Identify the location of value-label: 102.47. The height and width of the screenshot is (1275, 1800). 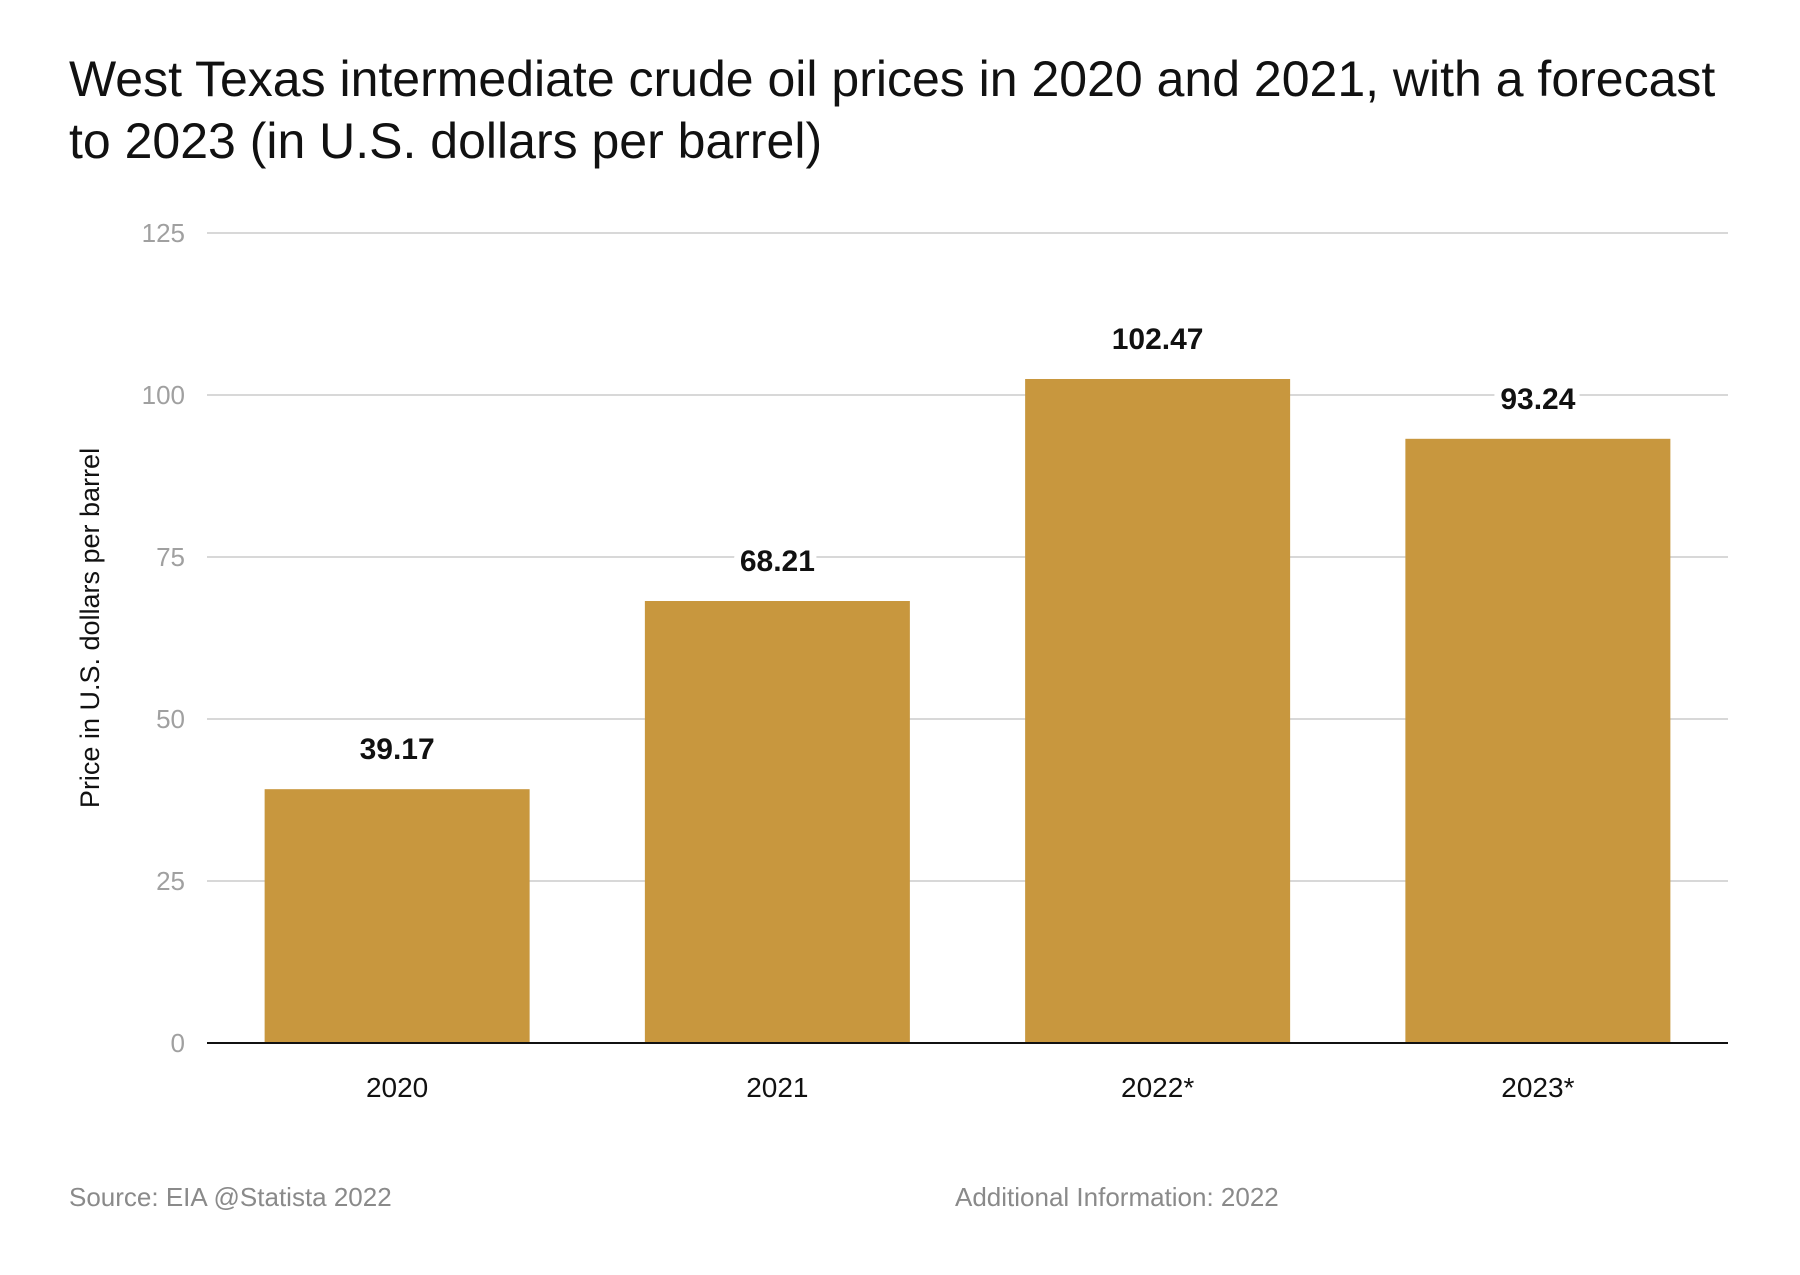
(1158, 339).